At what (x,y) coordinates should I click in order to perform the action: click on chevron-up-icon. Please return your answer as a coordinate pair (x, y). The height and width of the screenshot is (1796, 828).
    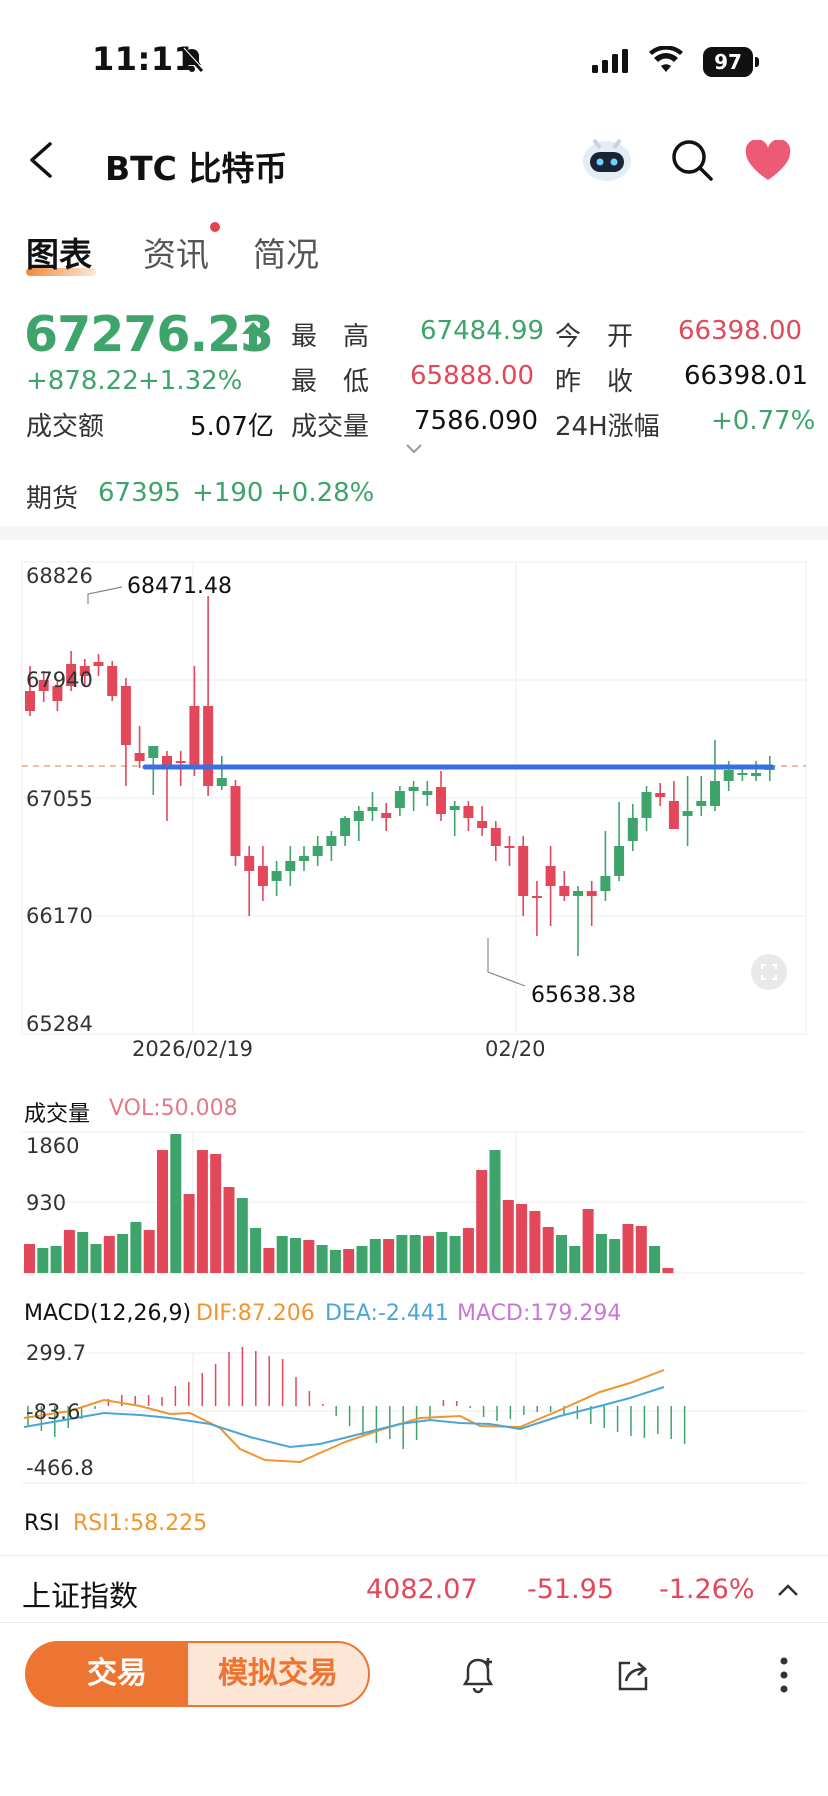
    Looking at the image, I should click on (788, 1592).